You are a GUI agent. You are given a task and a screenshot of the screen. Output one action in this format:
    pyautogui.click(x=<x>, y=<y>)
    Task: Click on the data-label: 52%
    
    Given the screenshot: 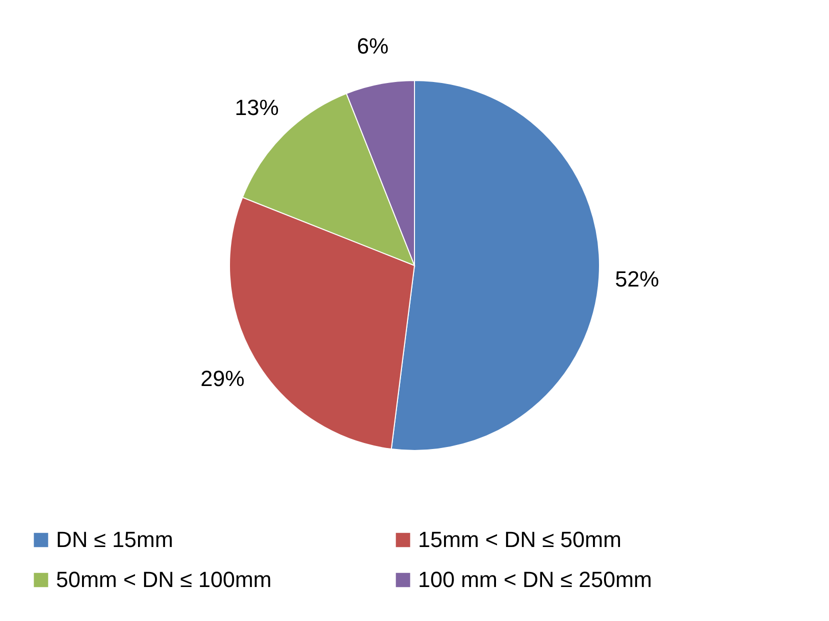 What is the action you would take?
    pyautogui.click(x=637, y=279)
    